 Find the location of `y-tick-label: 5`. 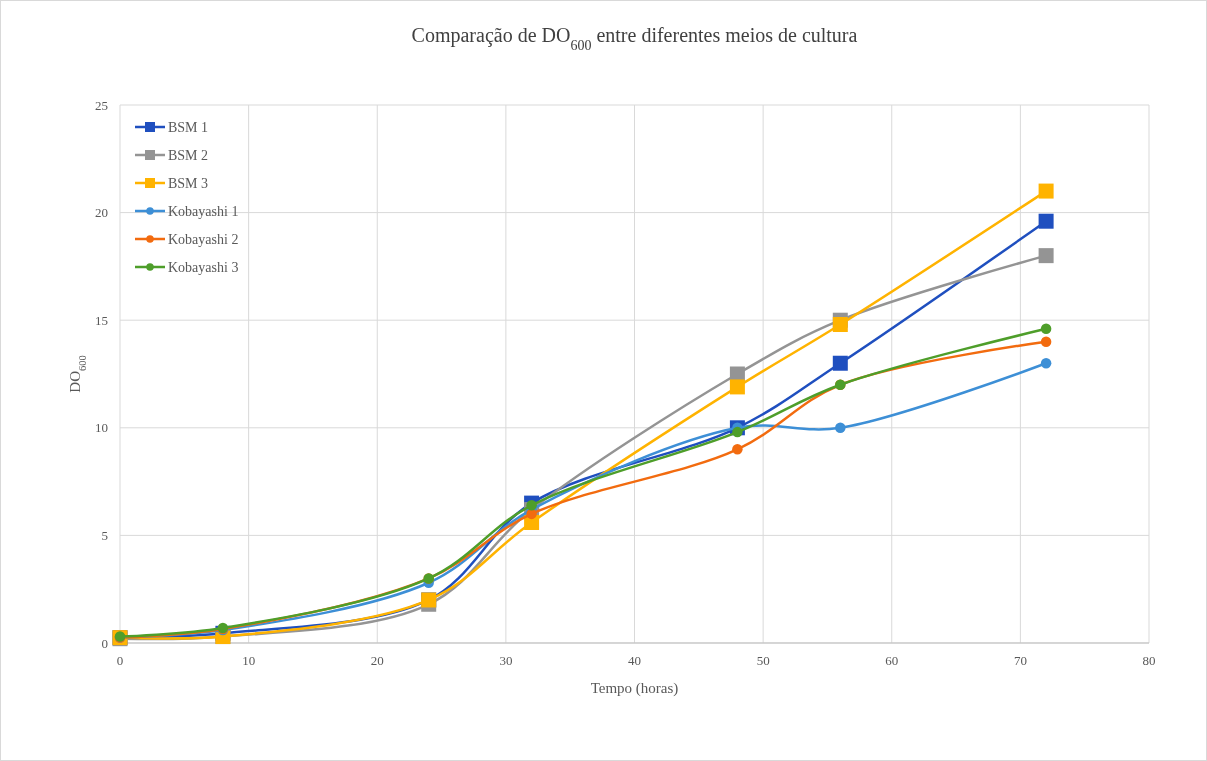

y-tick-label: 5 is located at coordinates (104, 535).